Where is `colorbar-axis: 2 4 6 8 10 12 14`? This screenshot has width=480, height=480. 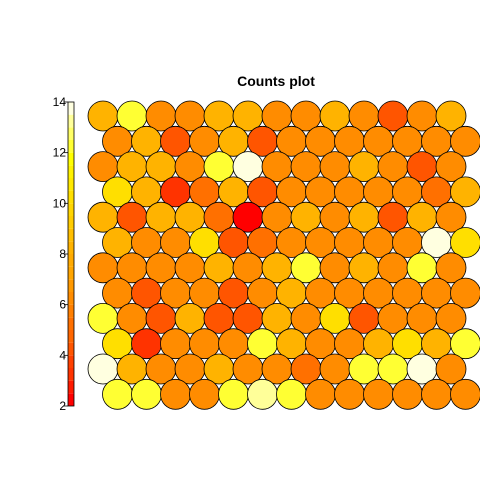
colorbar-axis: 2 4 6 8 10 12 14 is located at coordinates (60, 254).